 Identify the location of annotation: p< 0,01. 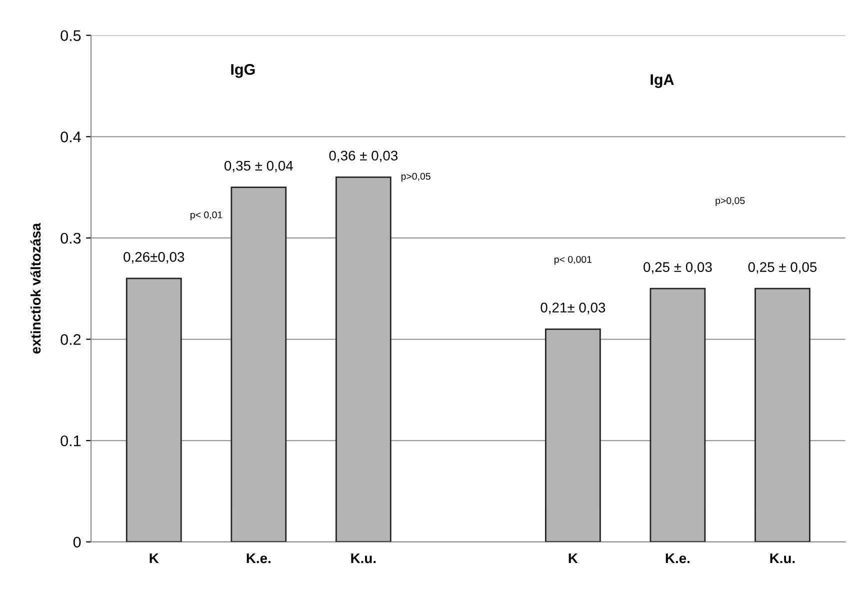
(206, 215).